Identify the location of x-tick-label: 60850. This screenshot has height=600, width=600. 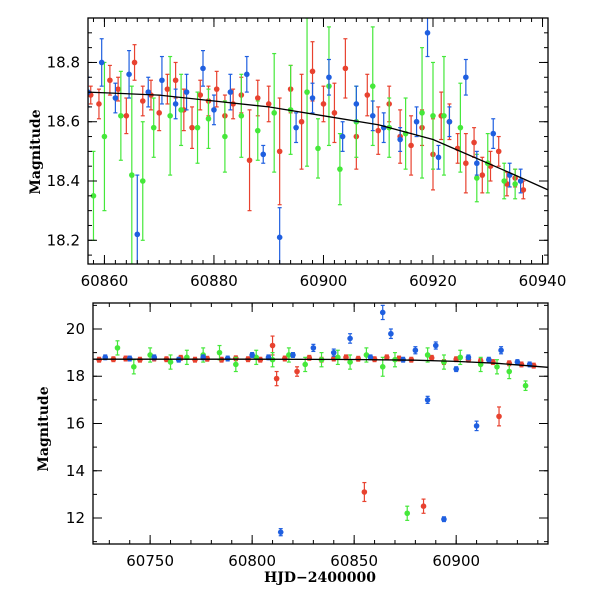
(354, 561).